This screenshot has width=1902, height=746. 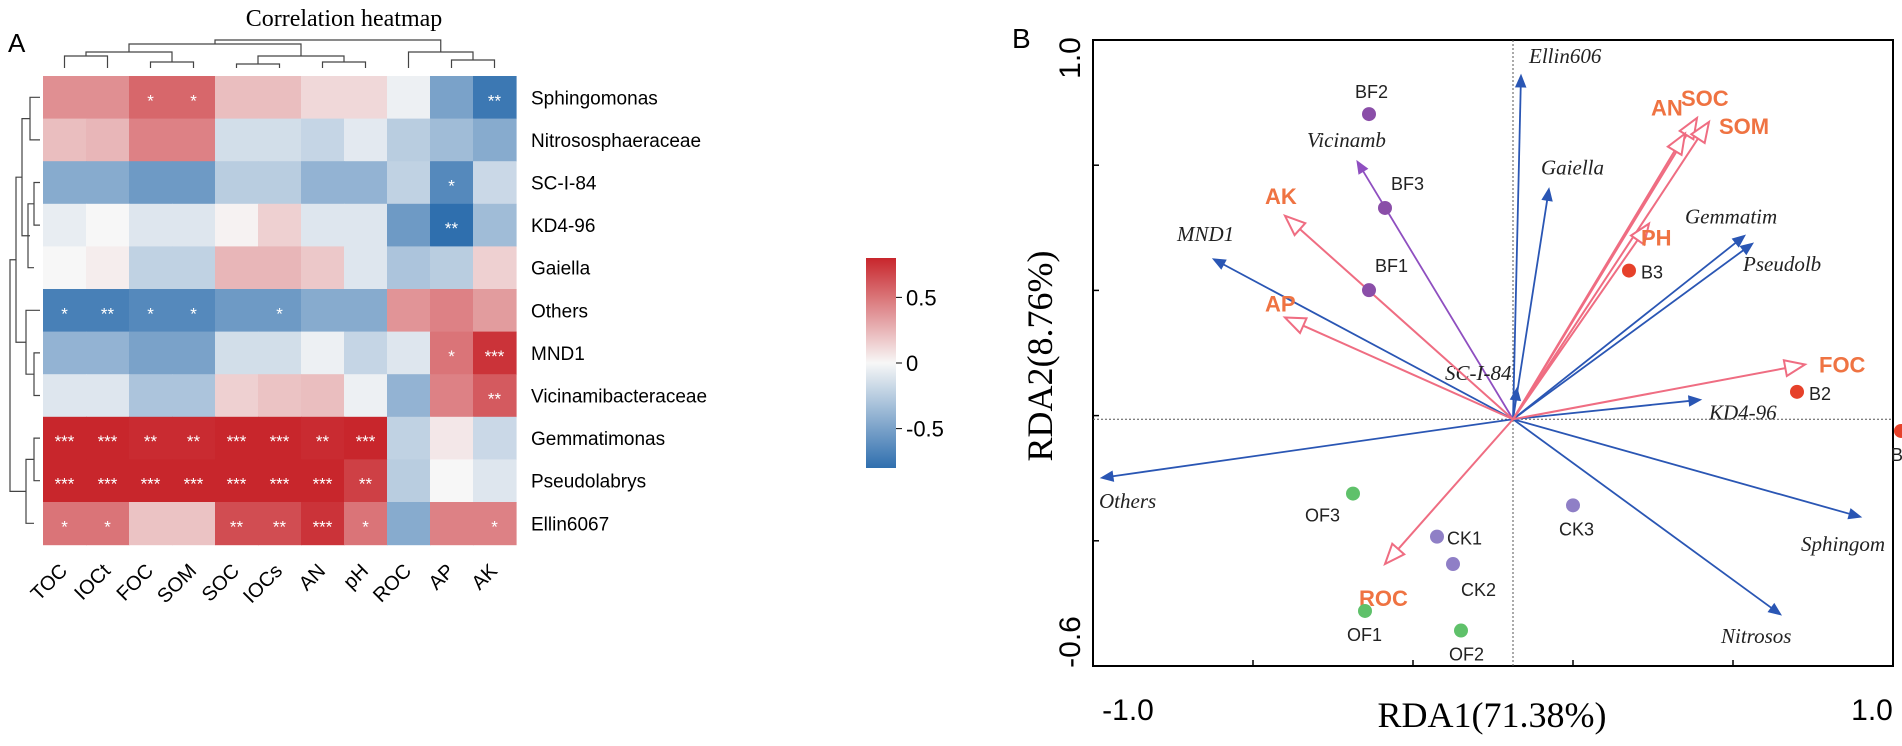 I want to click on significance-mark: **, so click(x=280, y=526).